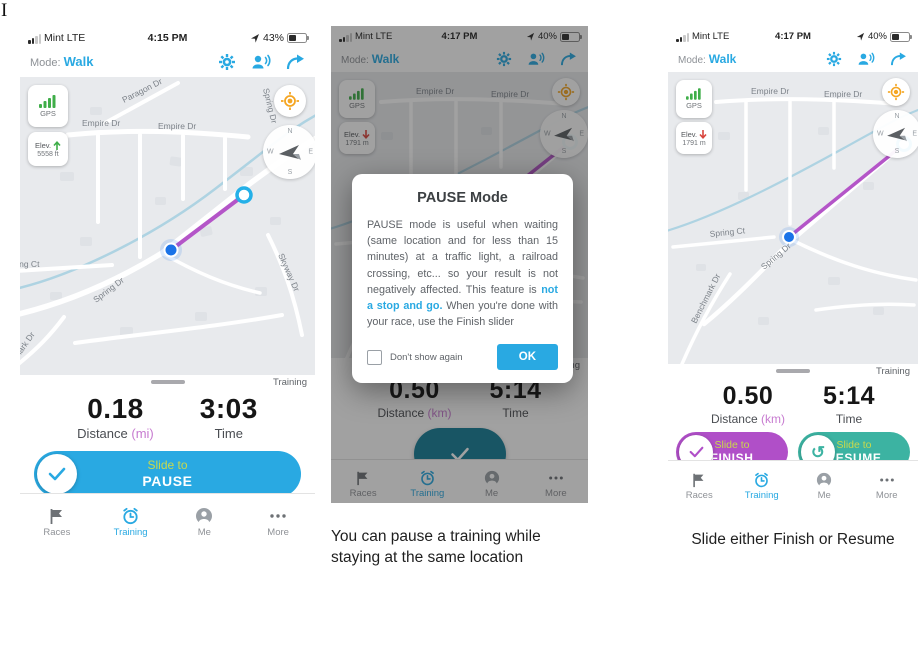 The height and width of the screenshot is (664, 918). I want to click on bottom-nav: Races Training Me More, so click(167, 519).